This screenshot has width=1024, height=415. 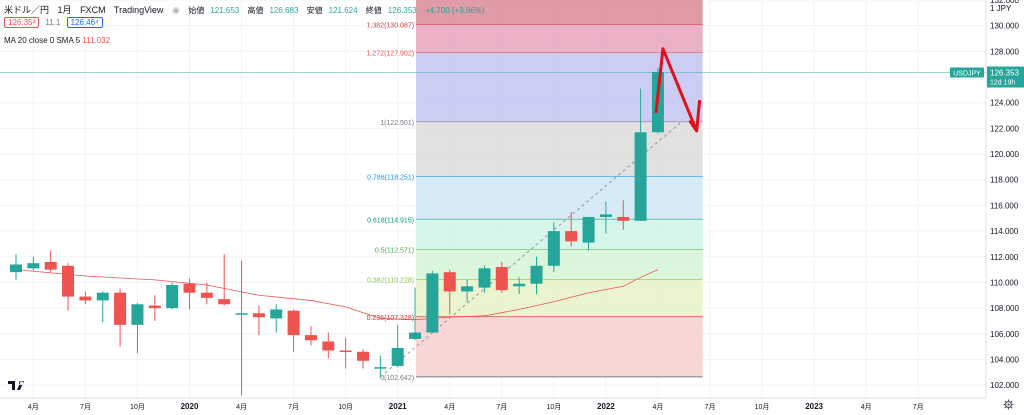 What do you see at coordinates (1004, 154) in the screenshot?
I see `price-tick-label: 120.000` at bounding box center [1004, 154].